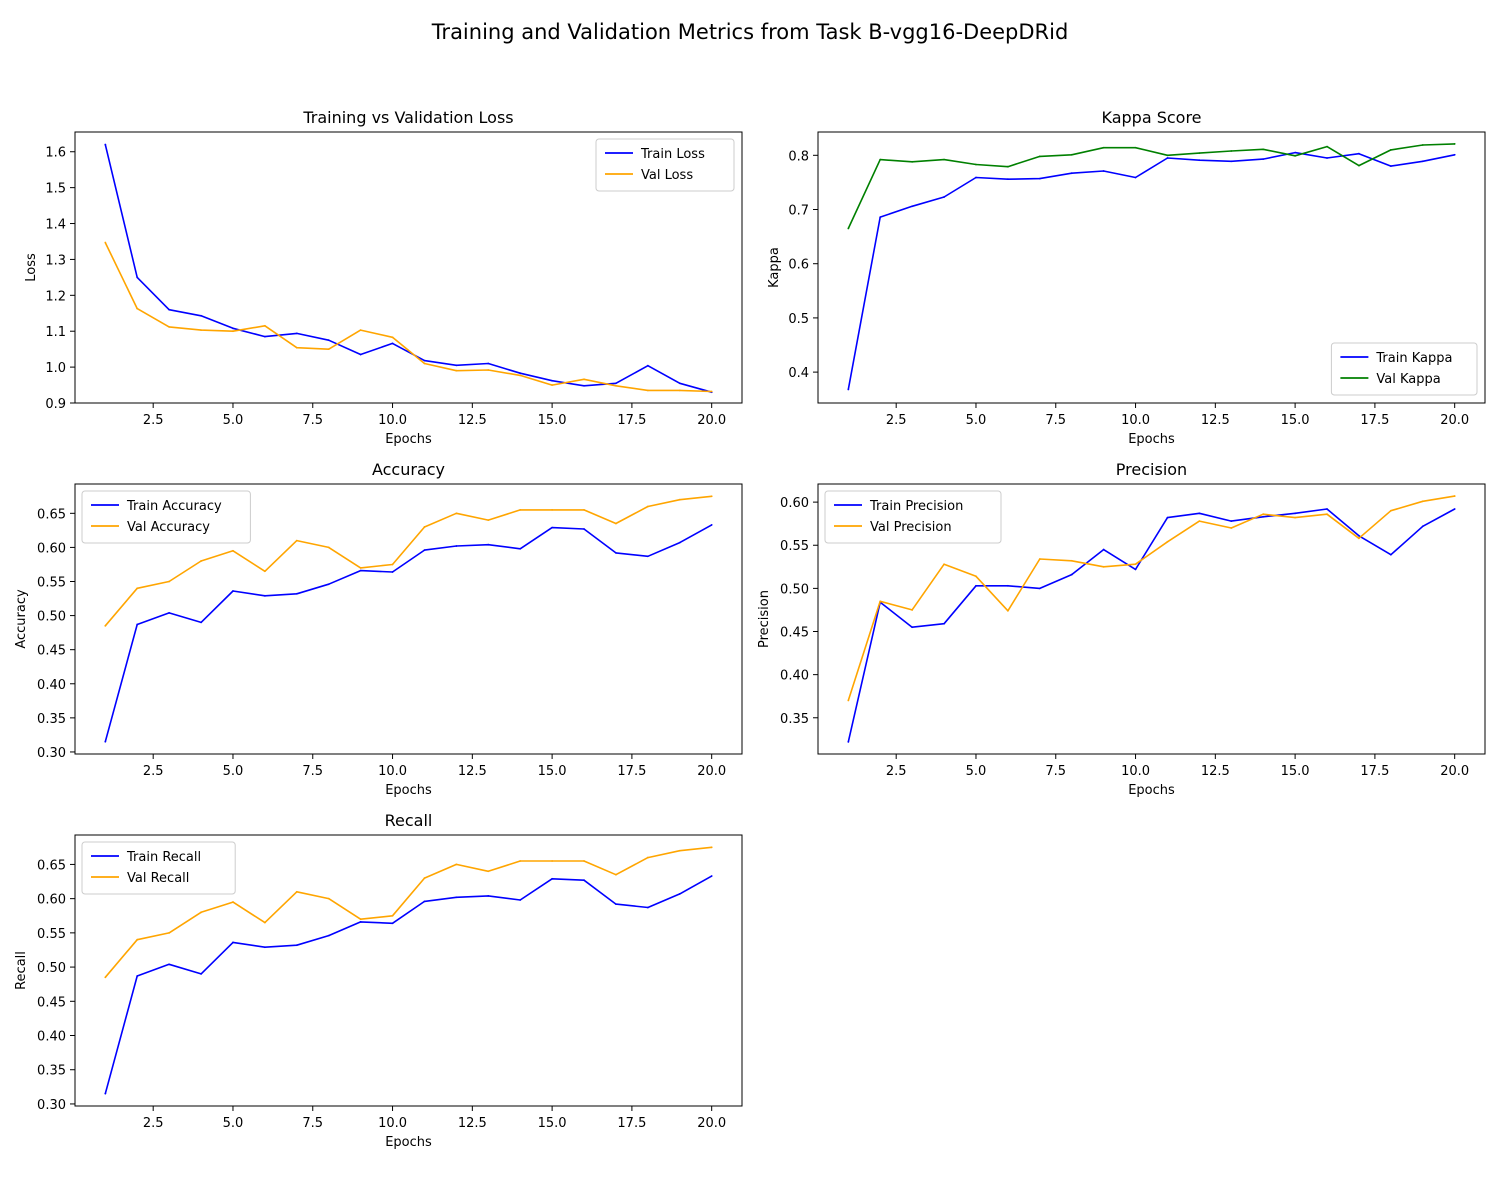 The width and height of the screenshot is (1500, 1200). I want to click on legend: Train Kappa Val Kappa, so click(1404, 369).